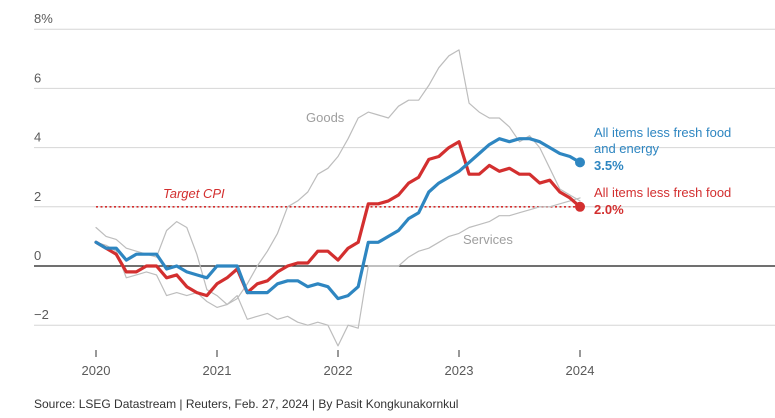 The image size is (775, 418). I want to click on x-tick-label: 2023, so click(459, 370).